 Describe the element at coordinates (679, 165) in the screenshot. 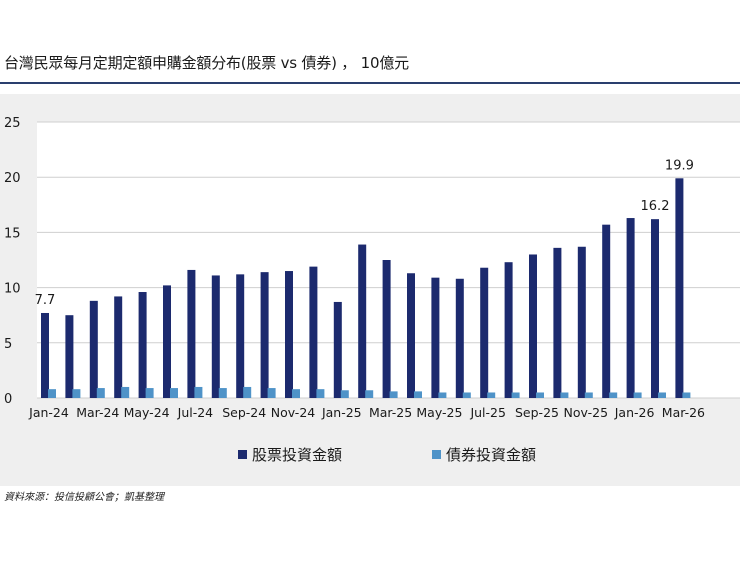

I see `data-label: 19.9` at that location.